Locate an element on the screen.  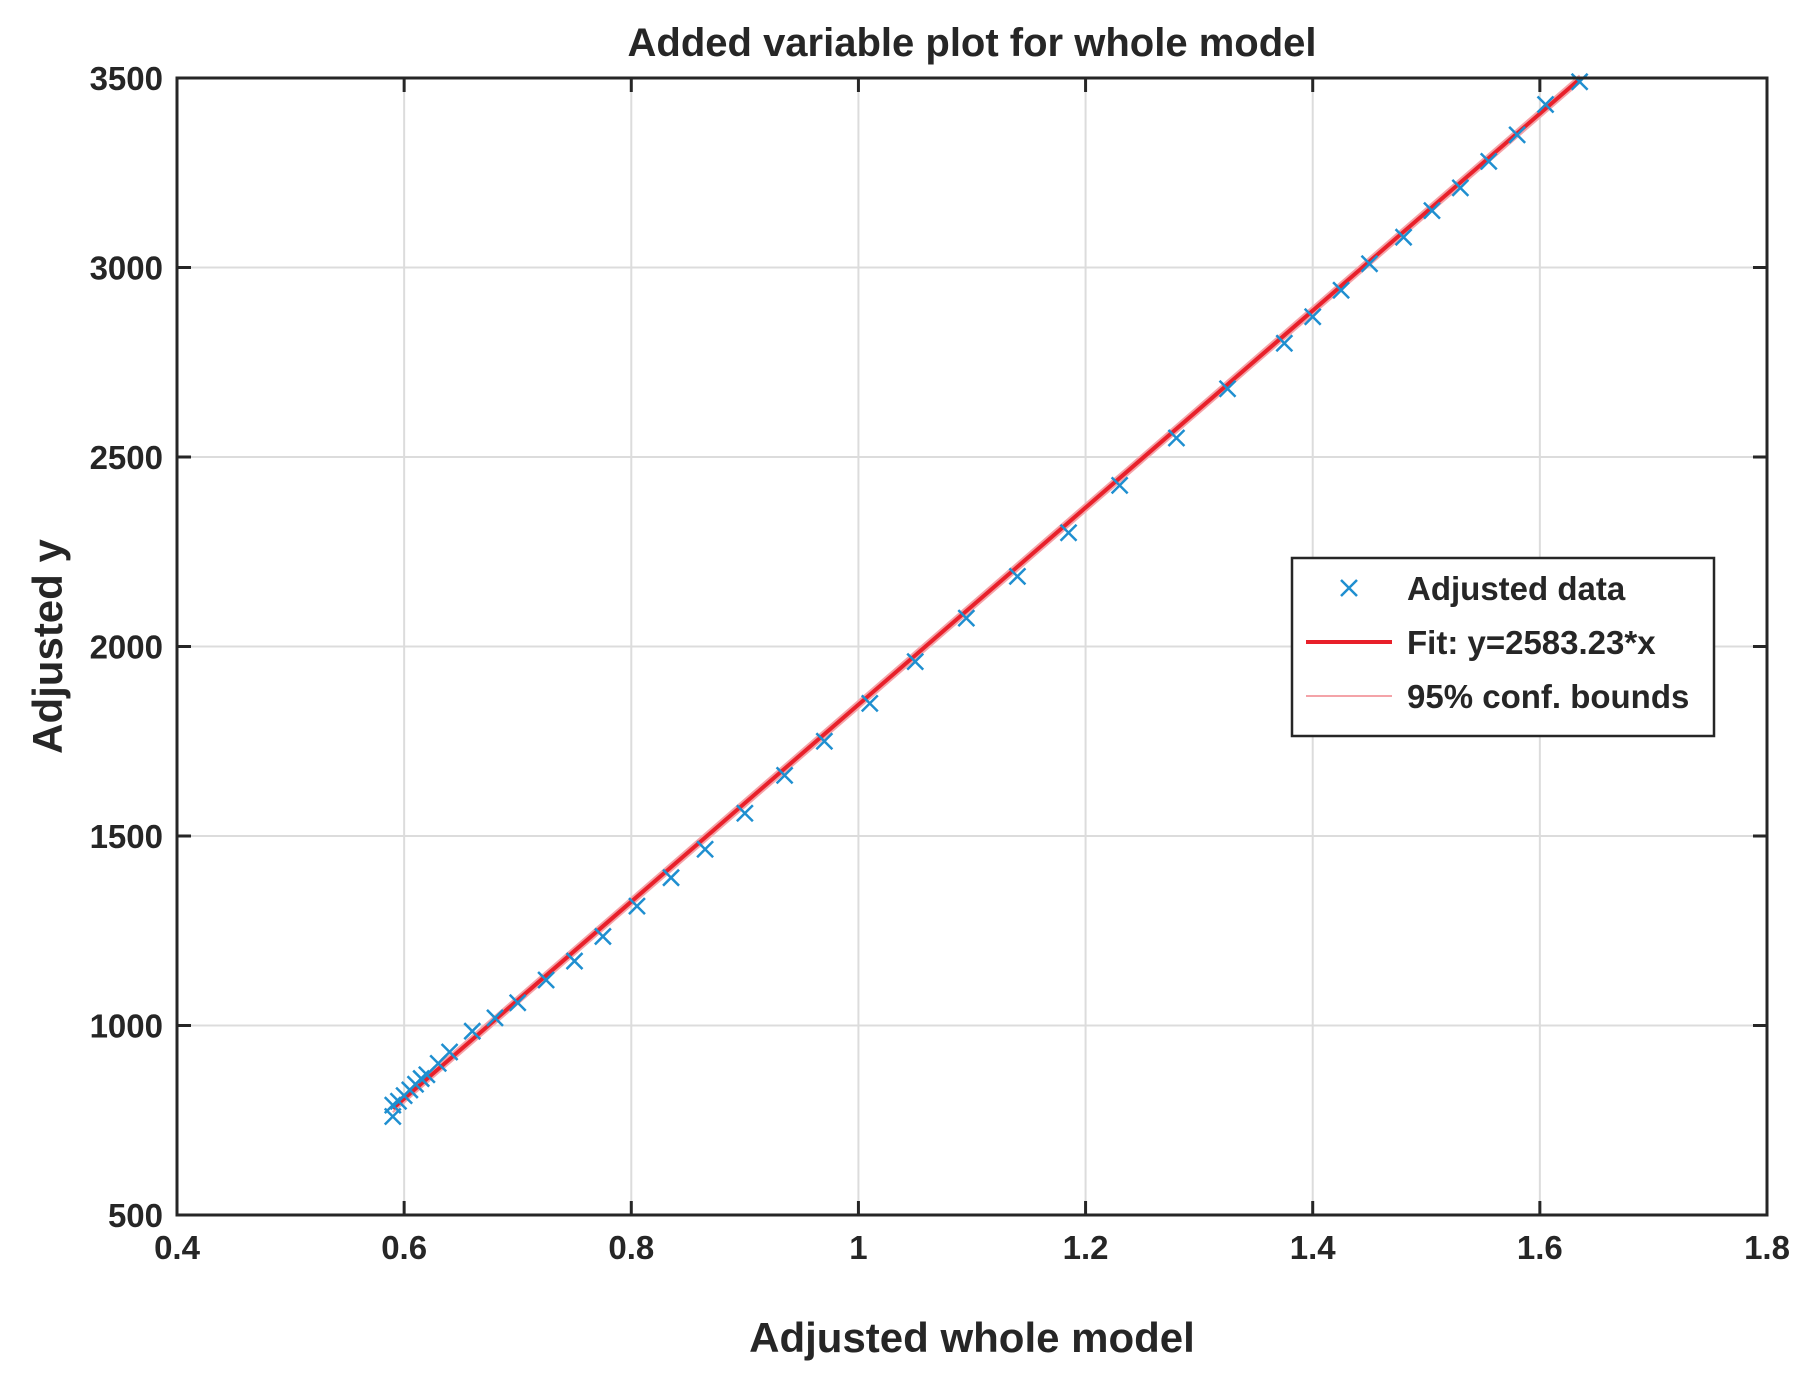
legend-entry-label: 95% conf. bounds is located at coordinates (1548, 696).